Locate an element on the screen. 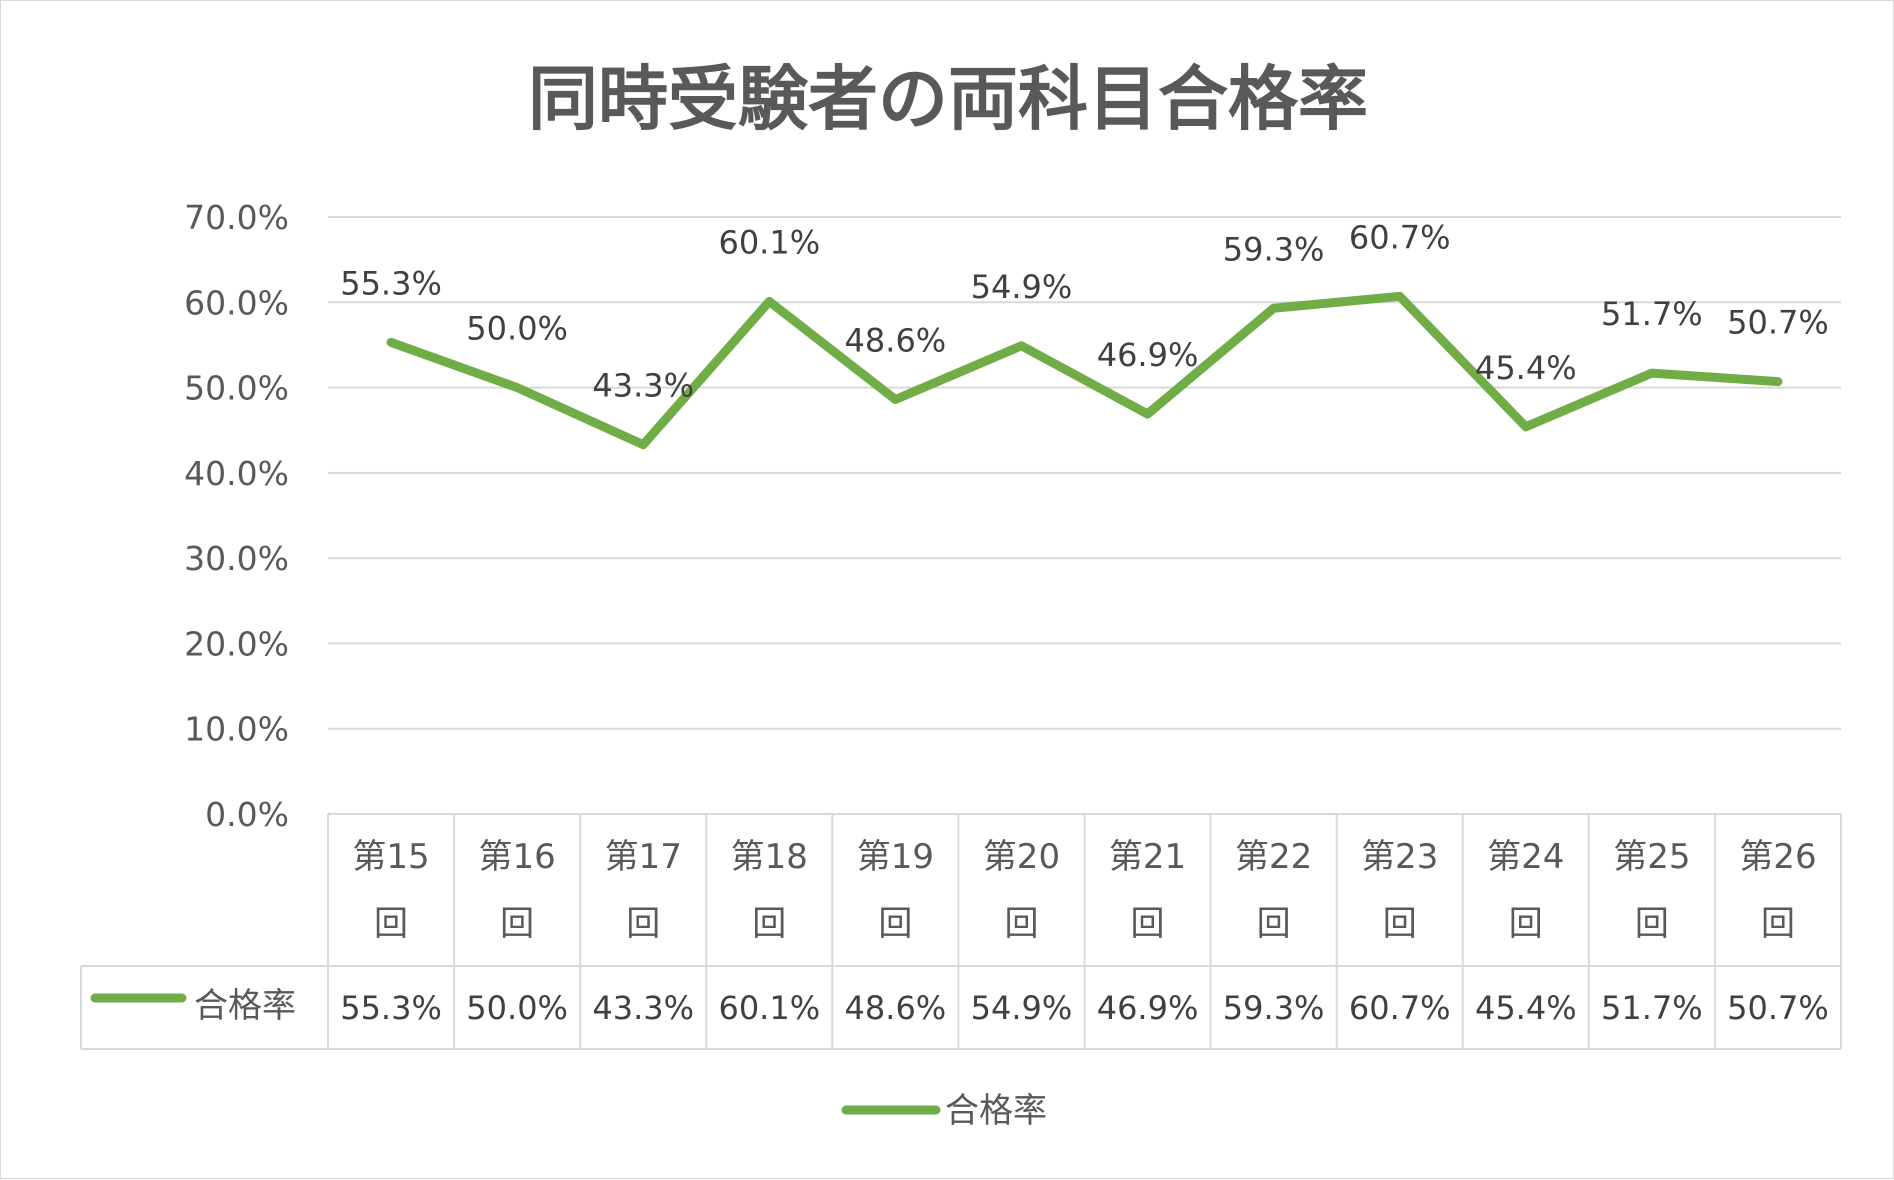 The height and width of the screenshot is (1180, 1894). table-value-cell: 46.9% is located at coordinates (1148, 1008).